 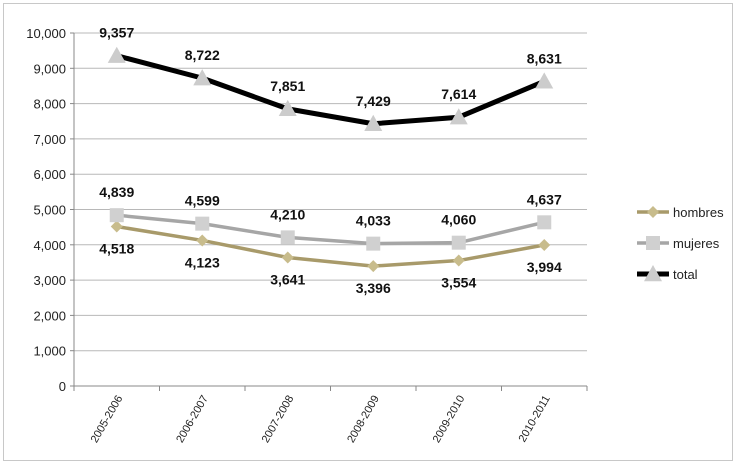 I want to click on y-tick-label: 5,000, so click(x=49, y=210).